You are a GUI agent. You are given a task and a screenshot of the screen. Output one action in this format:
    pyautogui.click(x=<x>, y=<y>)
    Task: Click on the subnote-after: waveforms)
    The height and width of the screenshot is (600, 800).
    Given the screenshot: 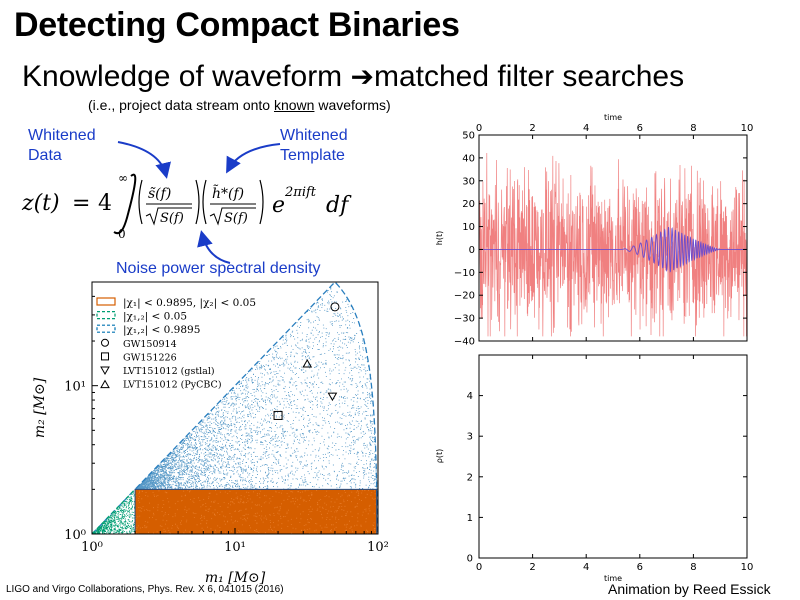 What is the action you would take?
    pyautogui.click(x=352, y=105)
    